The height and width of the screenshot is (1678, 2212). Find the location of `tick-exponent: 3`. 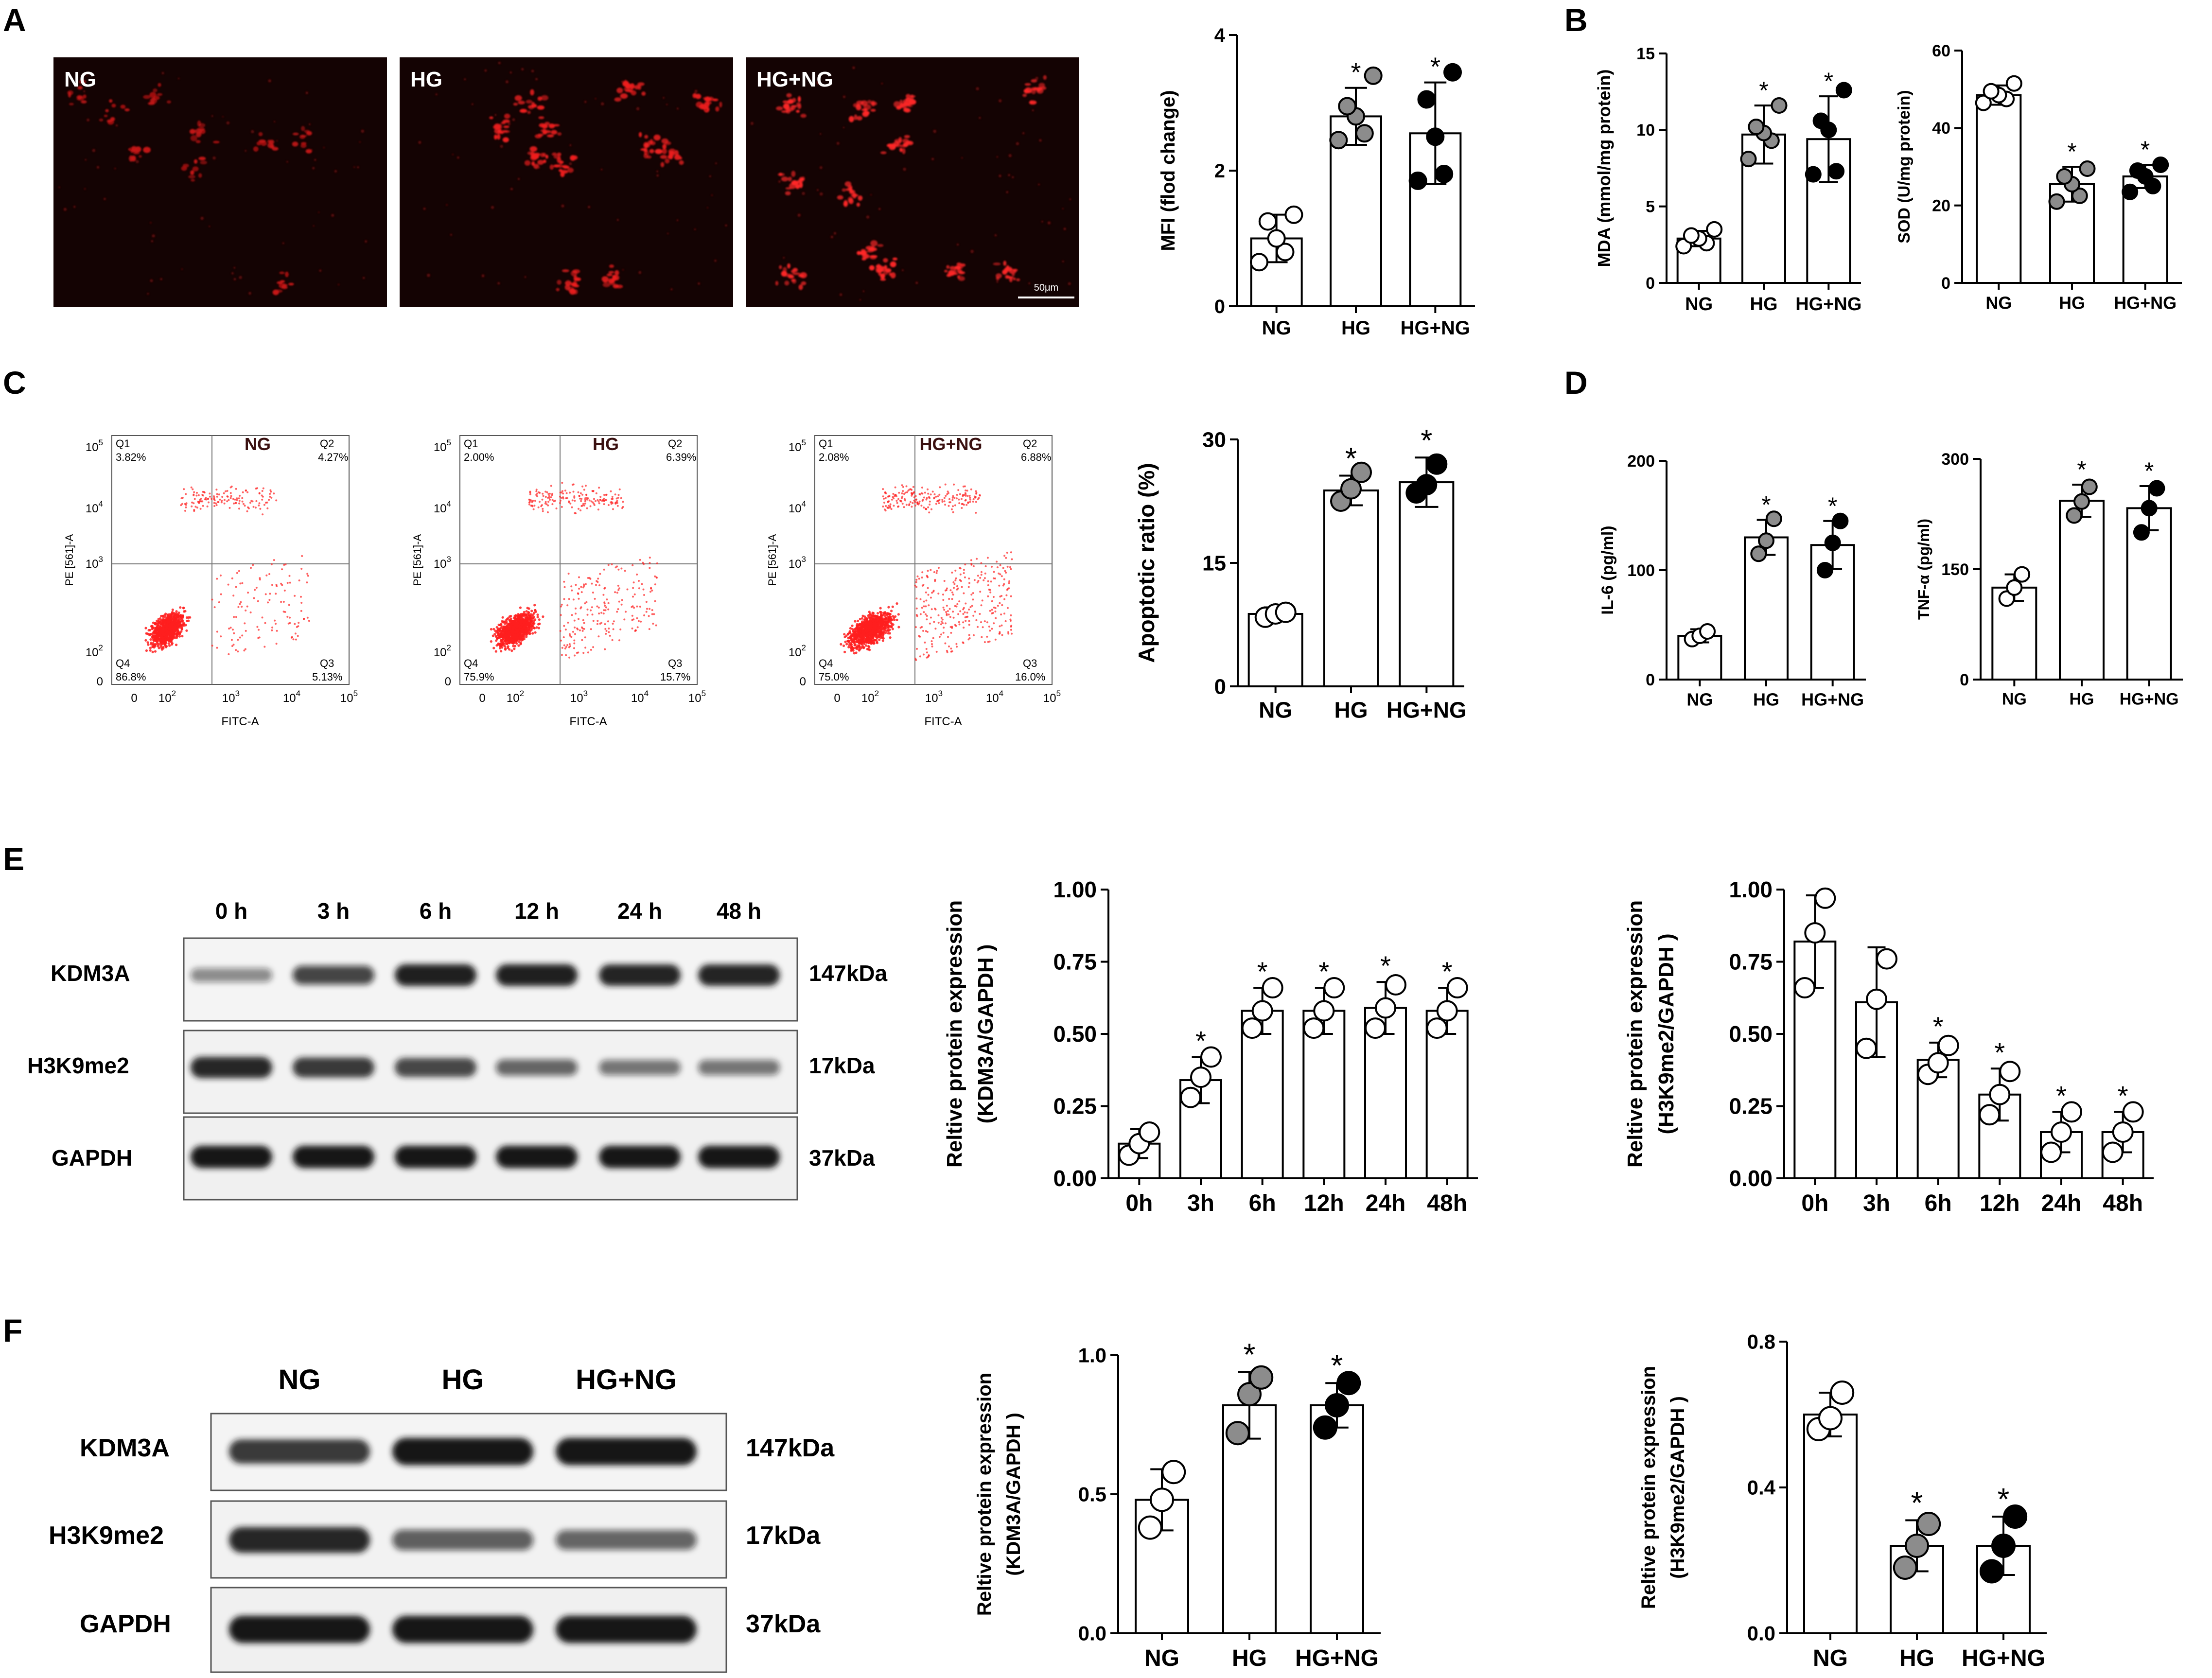

tick-exponent: 3 is located at coordinates (804, 559).